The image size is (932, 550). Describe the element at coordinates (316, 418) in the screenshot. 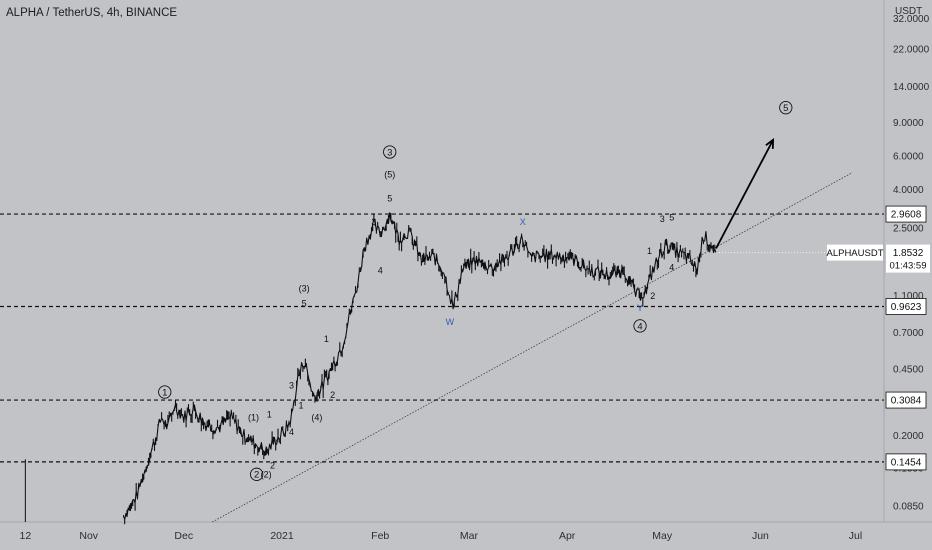

I see `wave-label: (4)` at that location.